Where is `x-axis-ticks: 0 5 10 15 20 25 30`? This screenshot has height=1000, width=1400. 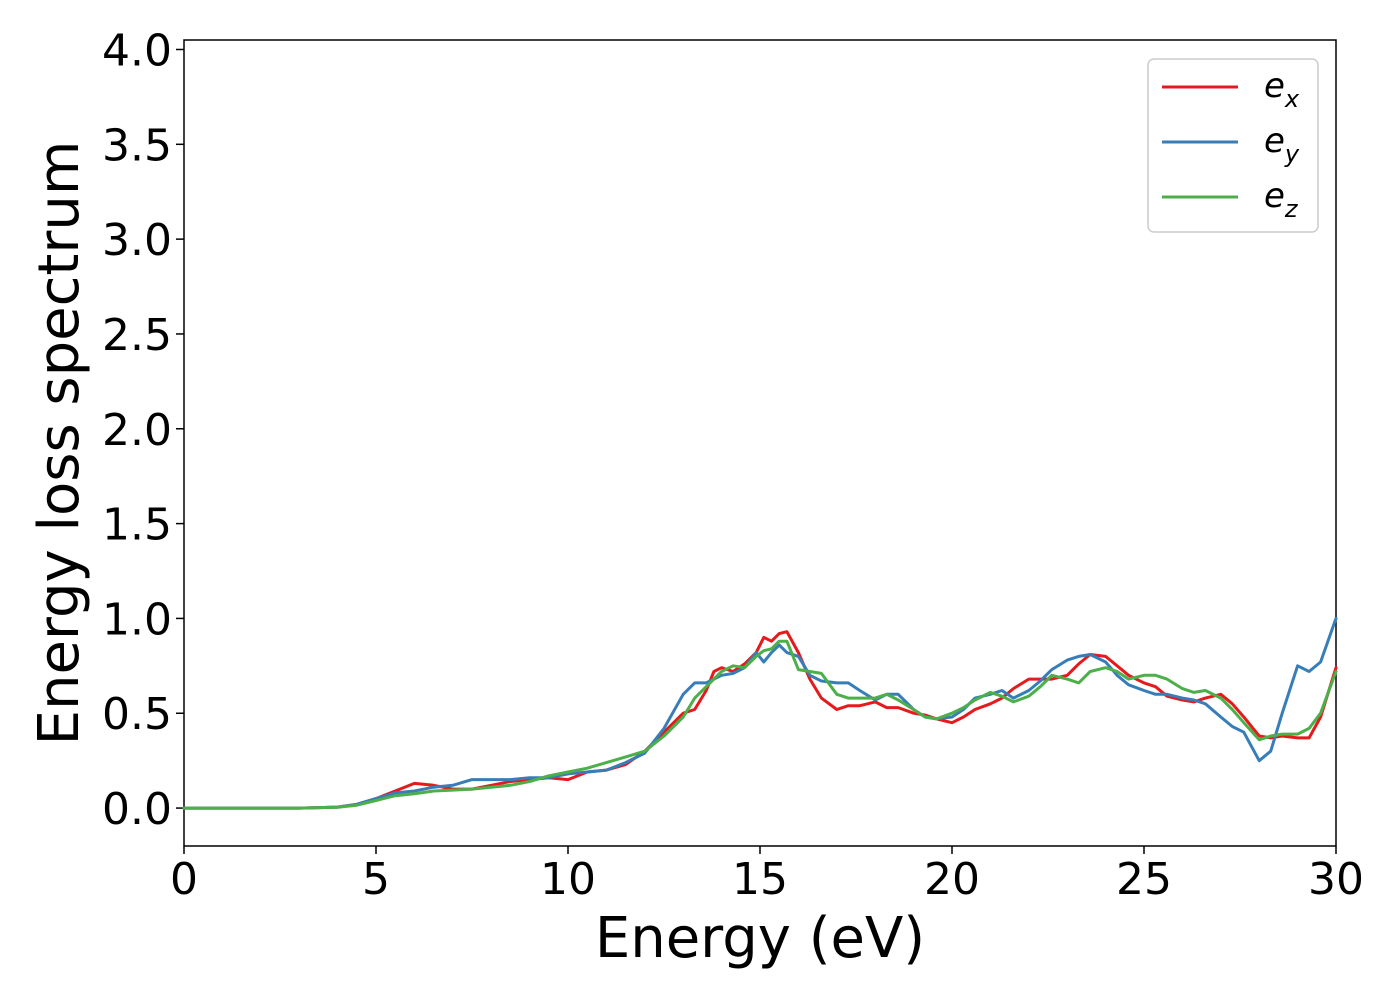
x-axis-ticks: 0 5 10 15 20 25 30 is located at coordinates (767, 875).